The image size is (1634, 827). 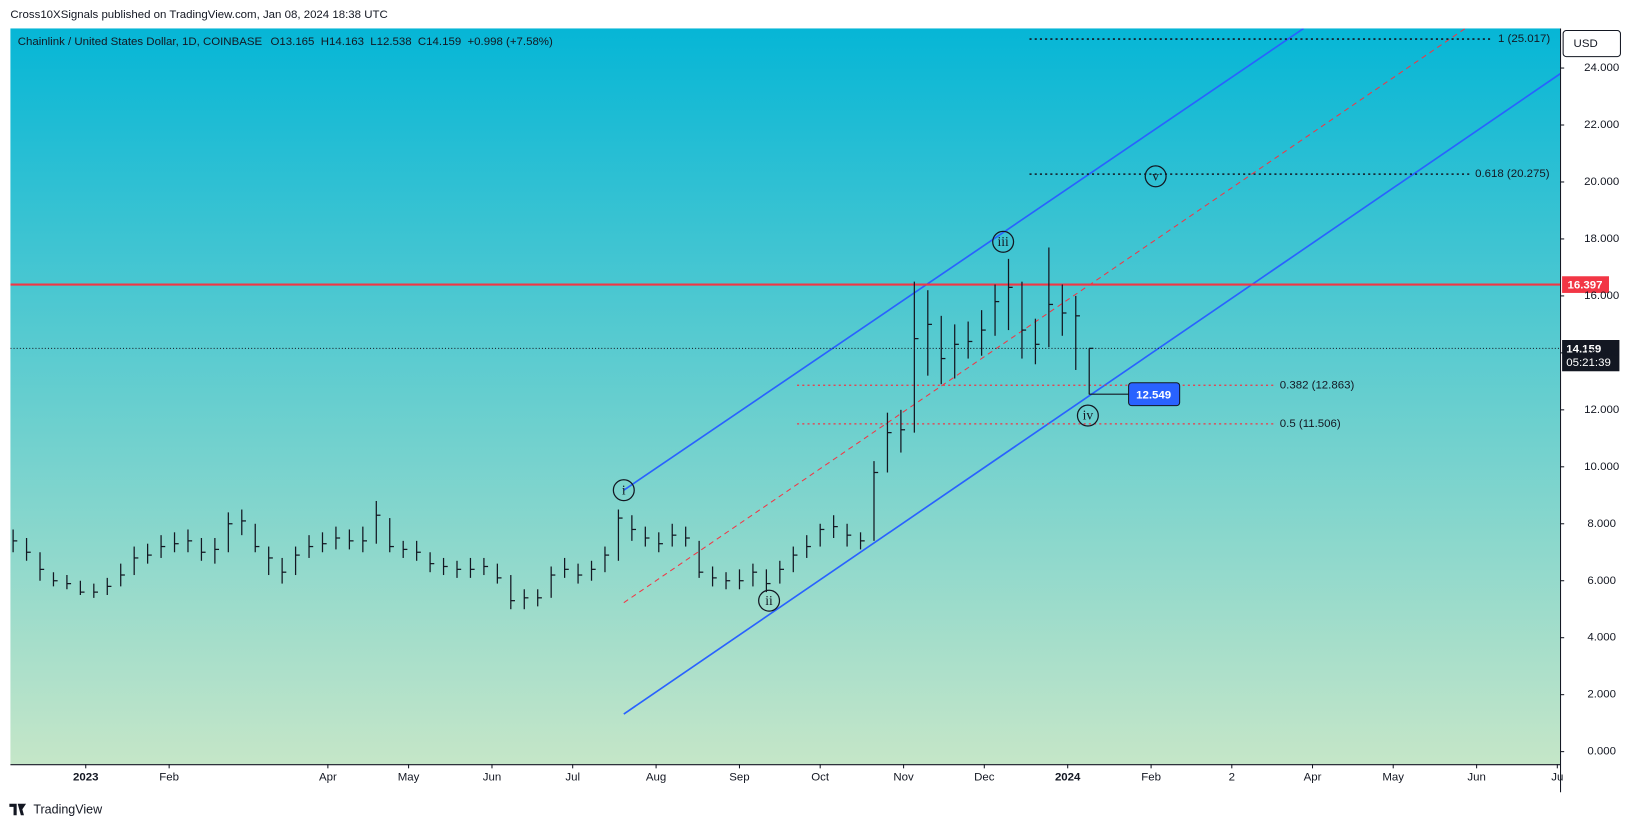 I want to click on x-tick-label: Aug, so click(x=656, y=778).